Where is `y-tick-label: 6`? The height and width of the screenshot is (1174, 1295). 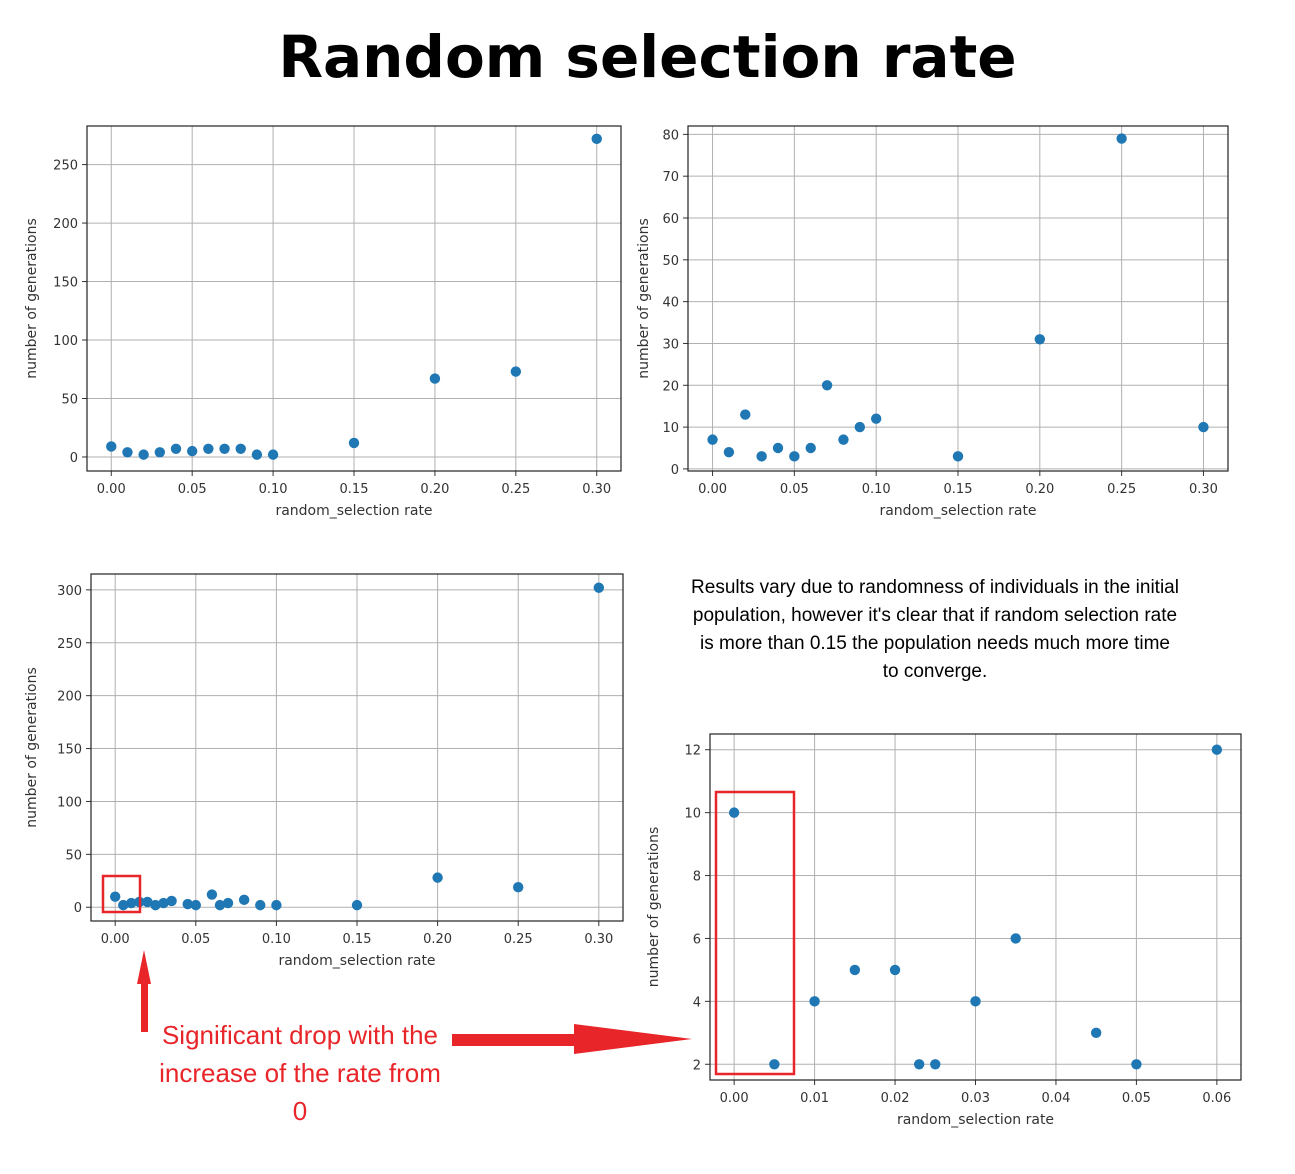 y-tick-label: 6 is located at coordinates (697, 939).